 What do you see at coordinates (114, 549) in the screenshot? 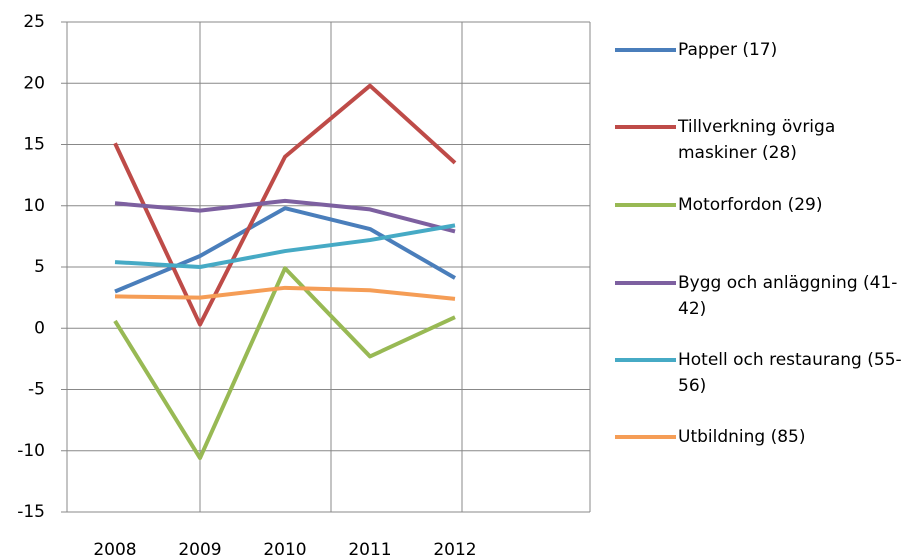
I see `x-tick-label: 2008` at bounding box center [114, 549].